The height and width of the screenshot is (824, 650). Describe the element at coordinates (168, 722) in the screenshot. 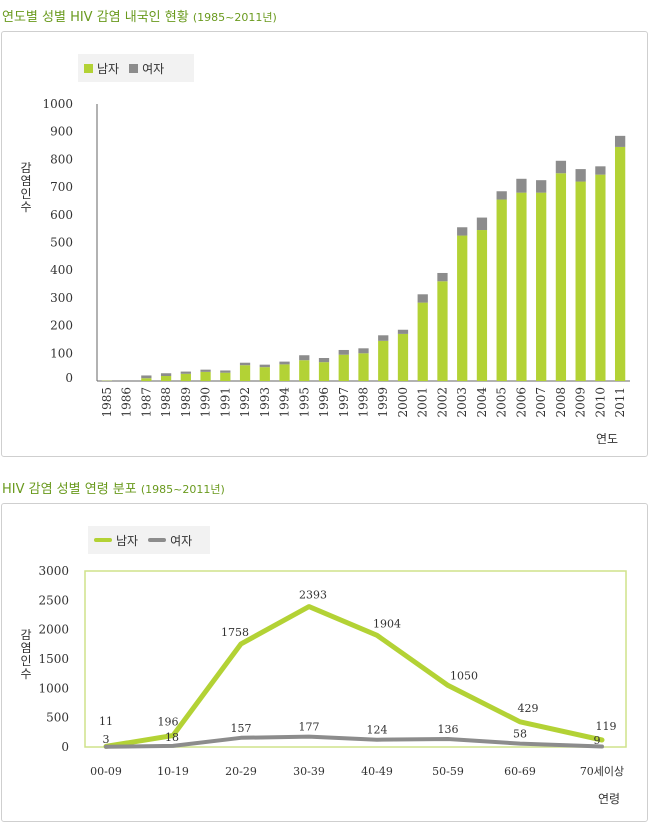

I see `chart2-data-label-male: 196` at that location.